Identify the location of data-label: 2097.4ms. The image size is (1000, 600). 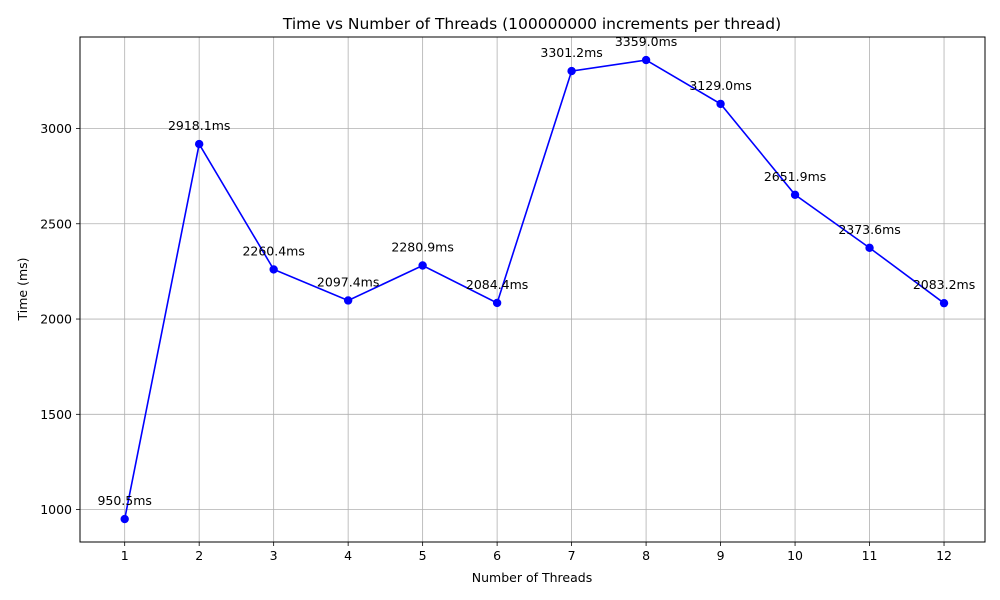
(348, 281).